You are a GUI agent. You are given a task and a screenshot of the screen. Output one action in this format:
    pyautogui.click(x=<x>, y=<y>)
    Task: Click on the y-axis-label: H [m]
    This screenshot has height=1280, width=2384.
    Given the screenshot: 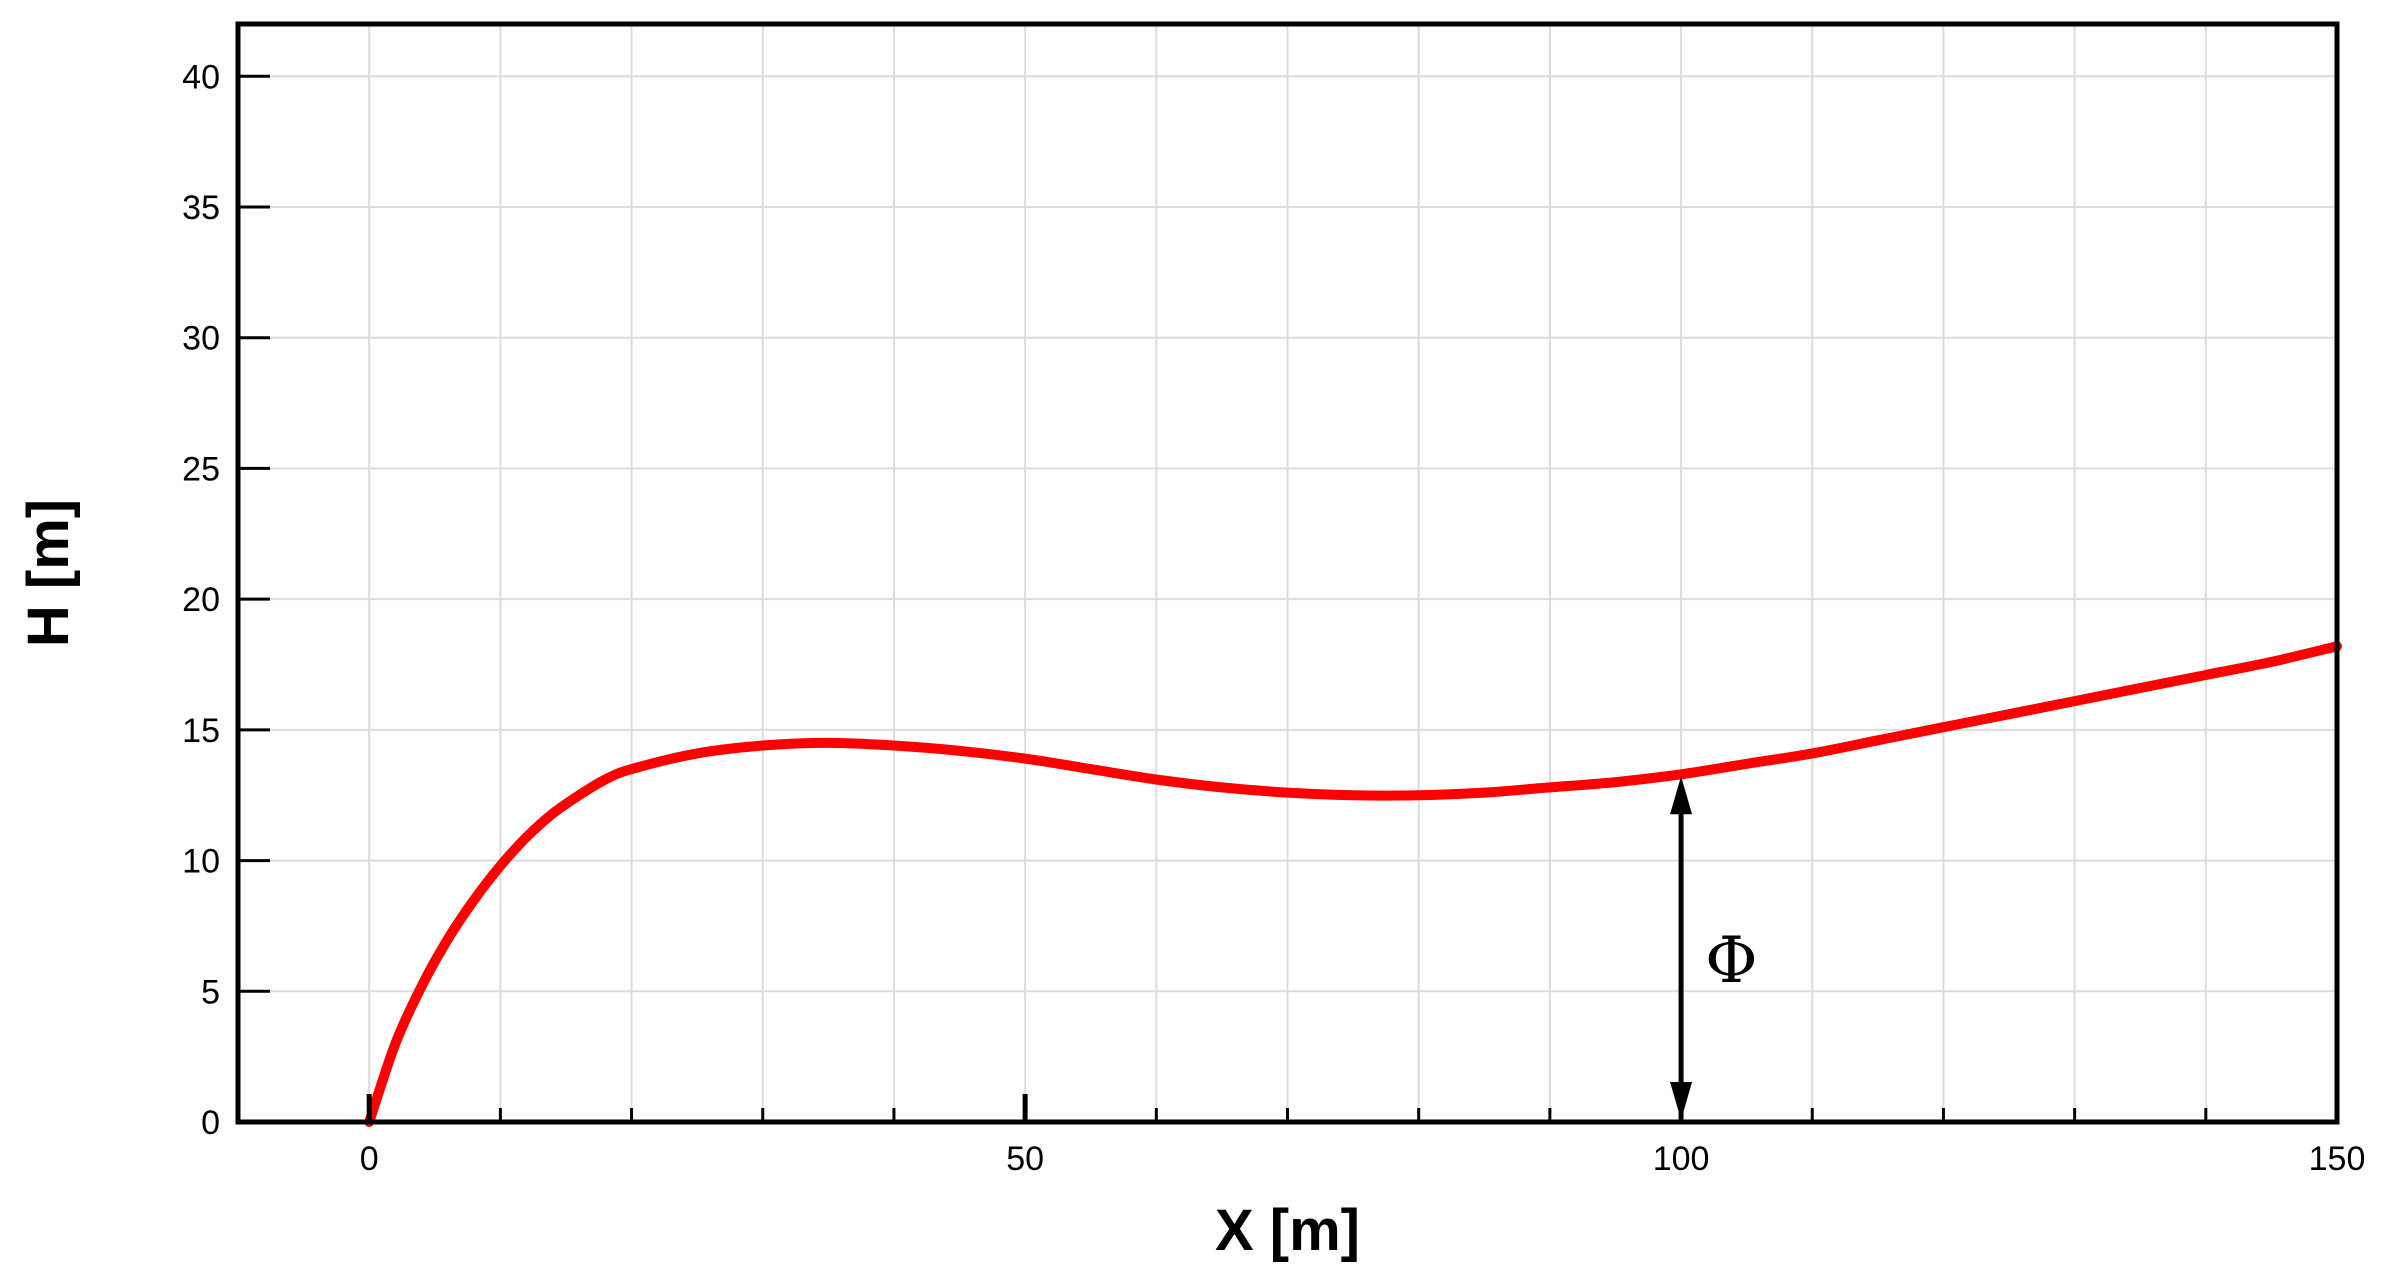 What is the action you would take?
    pyautogui.click(x=48, y=573)
    